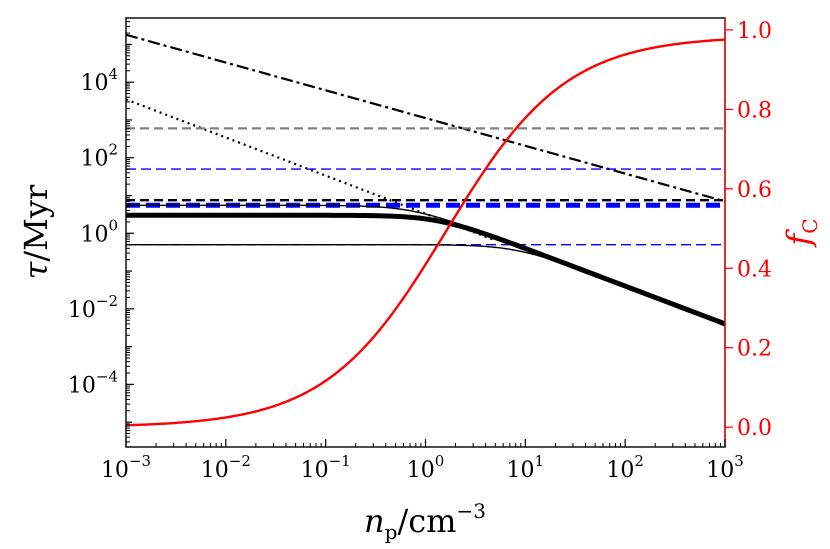 The width and height of the screenshot is (830, 549). What do you see at coordinates (107, 301) in the screenshot?
I see `y-left-tick-exp: −2` at bounding box center [107, 301].